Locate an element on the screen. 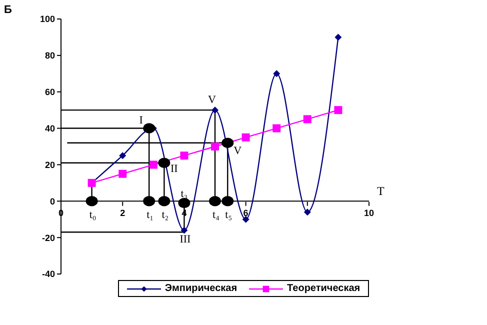 The image size is (487, 325). annotation: I is located at coordinates (141, 120).